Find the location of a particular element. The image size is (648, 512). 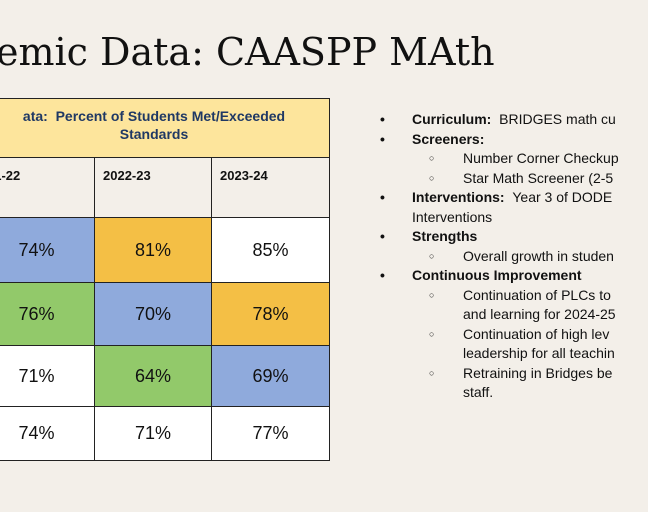

bullet-item: Curriculum: BRIDGES math cu is located at coordinates (499, 120).